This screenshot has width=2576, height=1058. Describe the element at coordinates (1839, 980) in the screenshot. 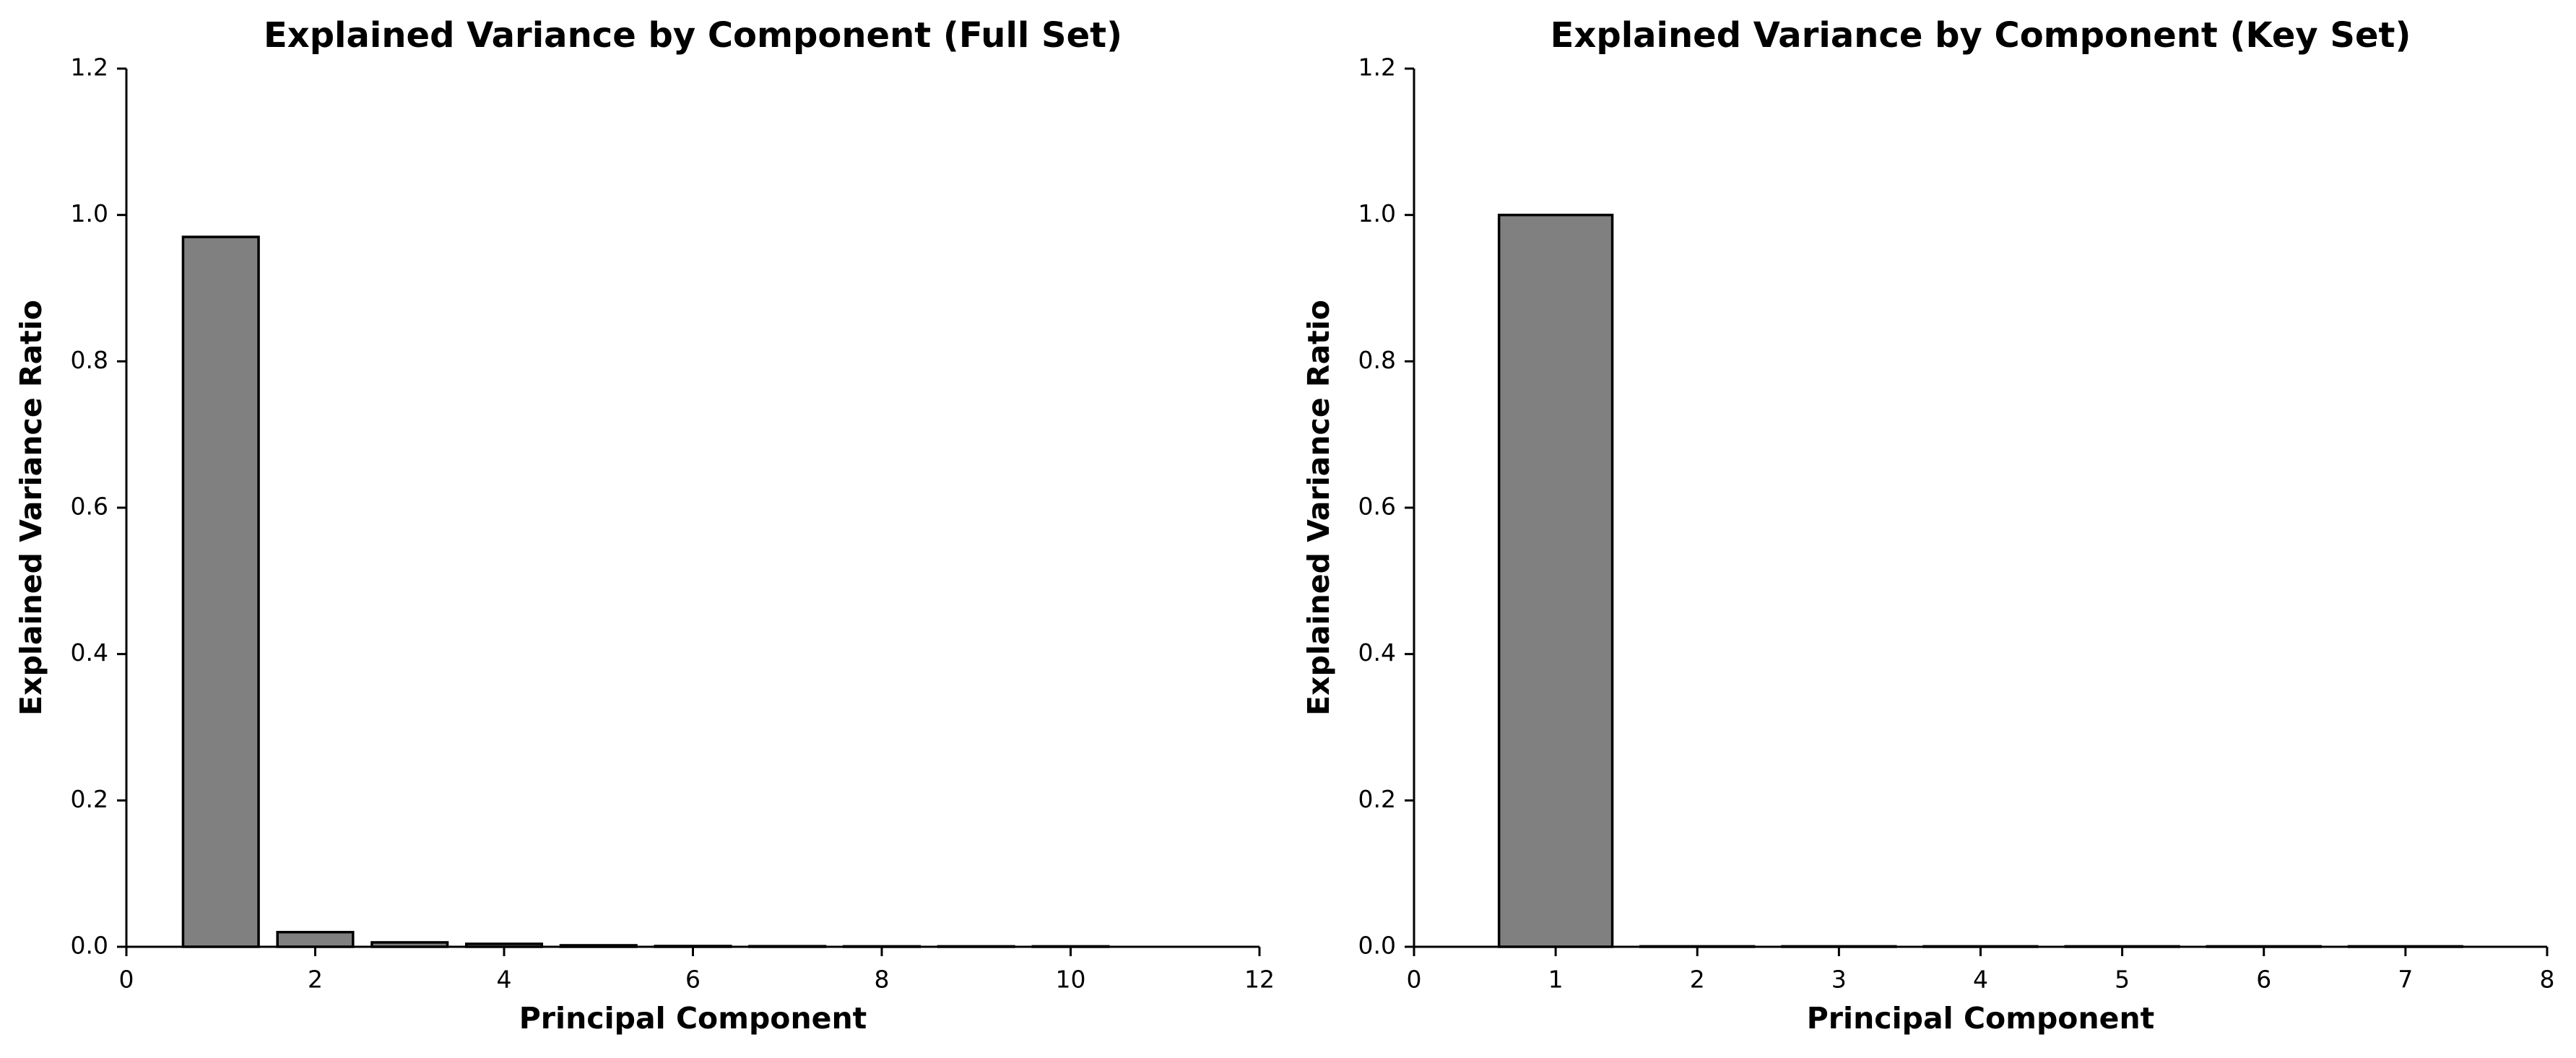

I see `x-tick-label: 3` at that location.